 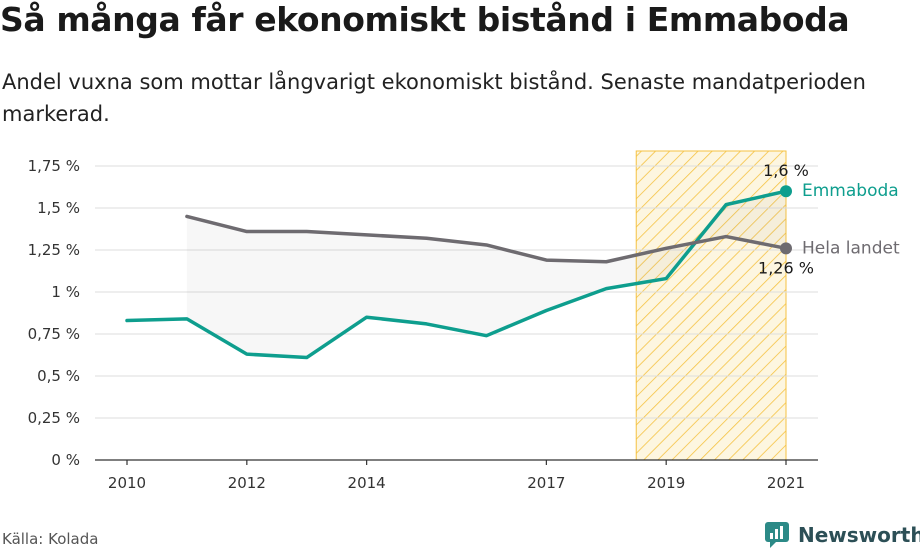 I want to click on y-tick-label: 1,75 %, so click(x=54, y=166).